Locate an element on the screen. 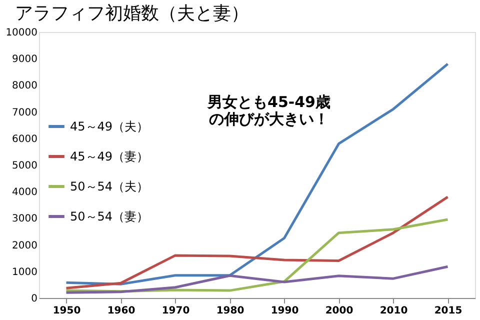 This screenshot has width=480, height=320. x-tick-label: 2015 is located at coordinates (448, 311).